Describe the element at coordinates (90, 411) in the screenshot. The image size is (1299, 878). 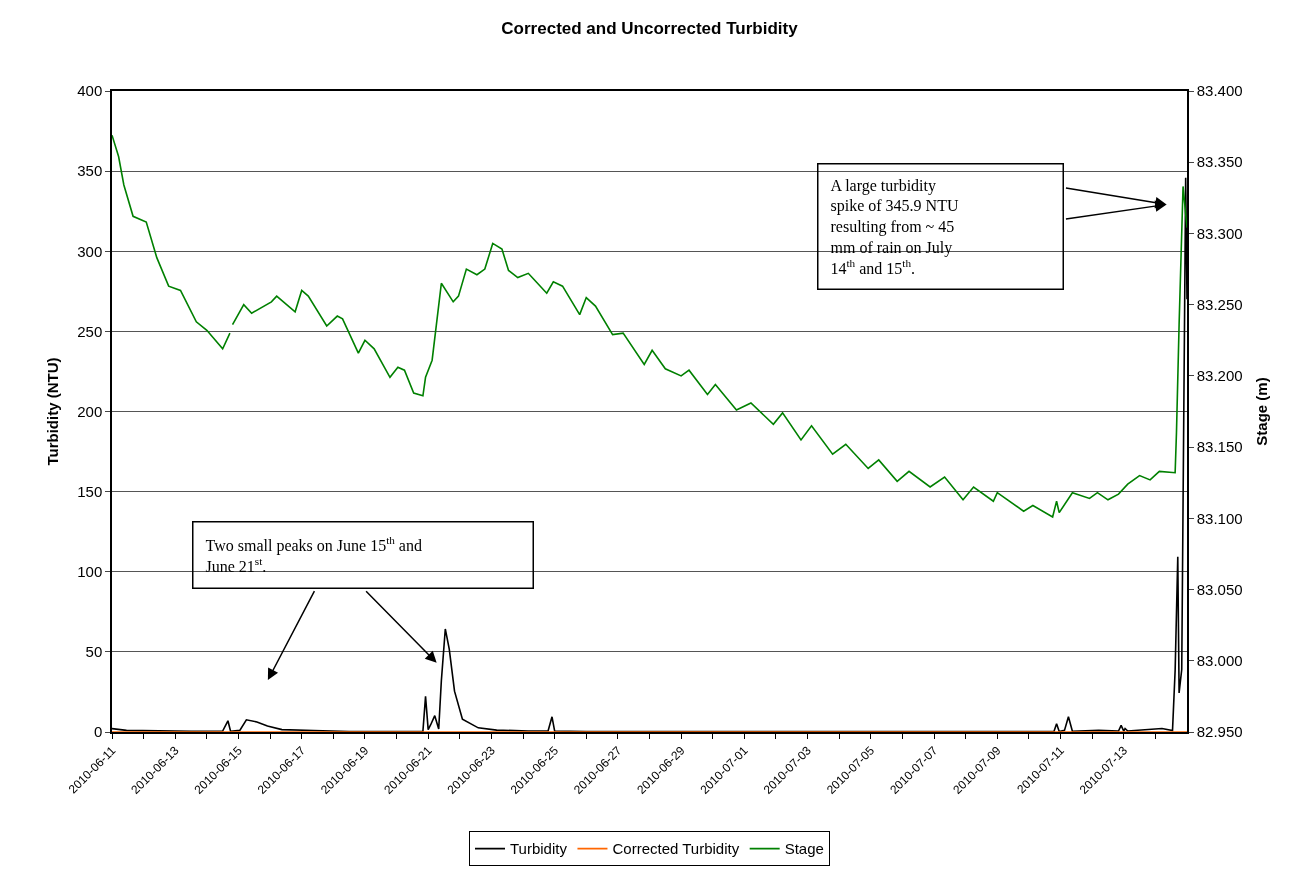
I see `y-tick-label: 200` at that location.